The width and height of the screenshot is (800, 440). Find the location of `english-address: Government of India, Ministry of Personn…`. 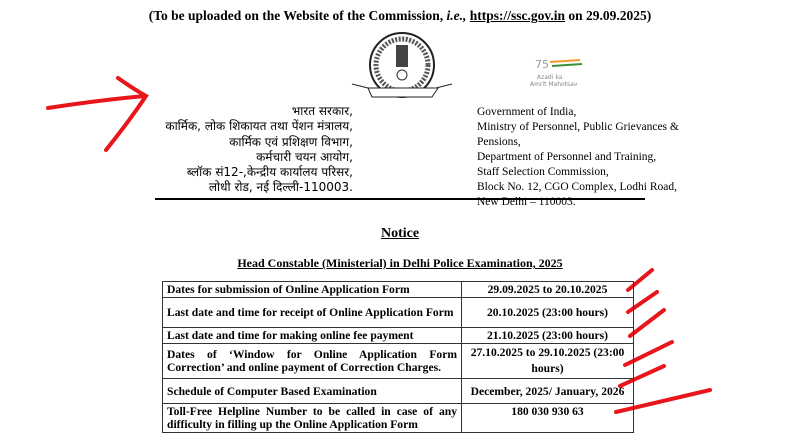

english-address: Government of India, Ministry of Personn… is located at coordinates (597, 157).